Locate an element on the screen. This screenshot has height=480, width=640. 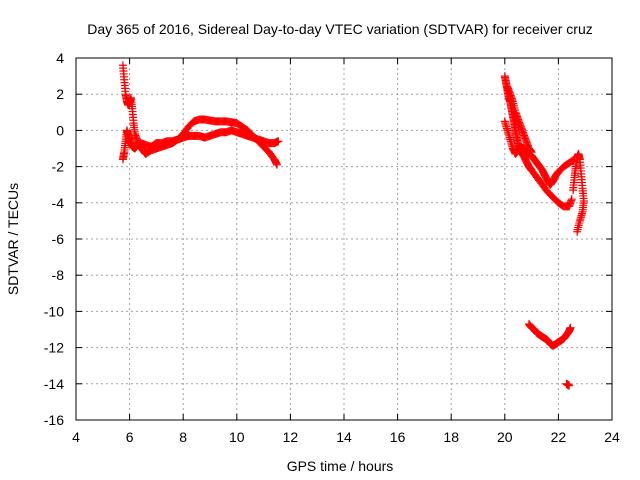
x-tick-label: 22 is located at coordinates (559, 437).